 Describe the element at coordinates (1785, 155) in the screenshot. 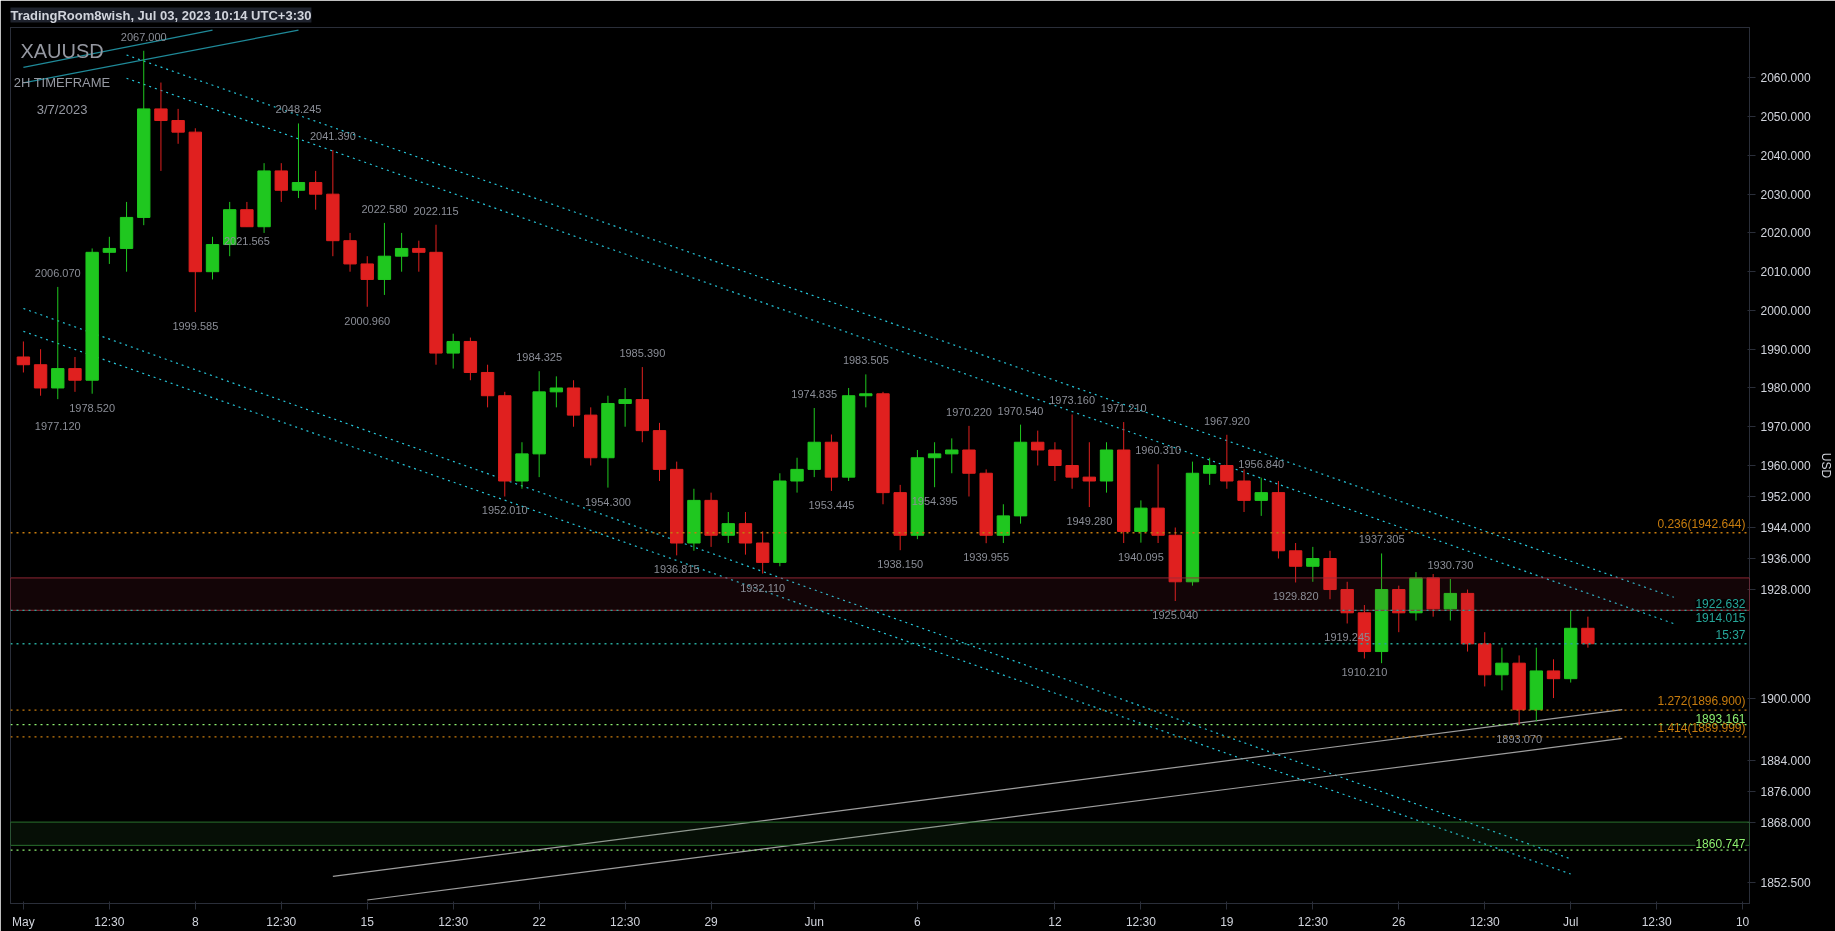

I see `y-tick-label: 2040.000` at that location.